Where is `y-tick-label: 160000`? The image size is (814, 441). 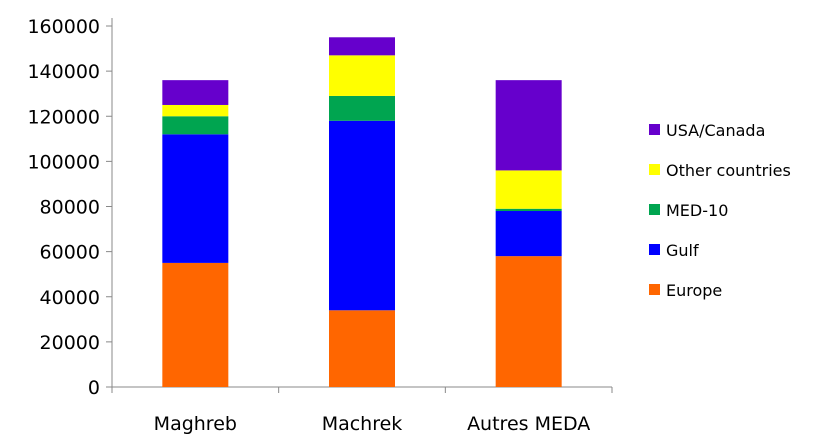
y-tick-label: 160000 is located at coordinates (63, 27).